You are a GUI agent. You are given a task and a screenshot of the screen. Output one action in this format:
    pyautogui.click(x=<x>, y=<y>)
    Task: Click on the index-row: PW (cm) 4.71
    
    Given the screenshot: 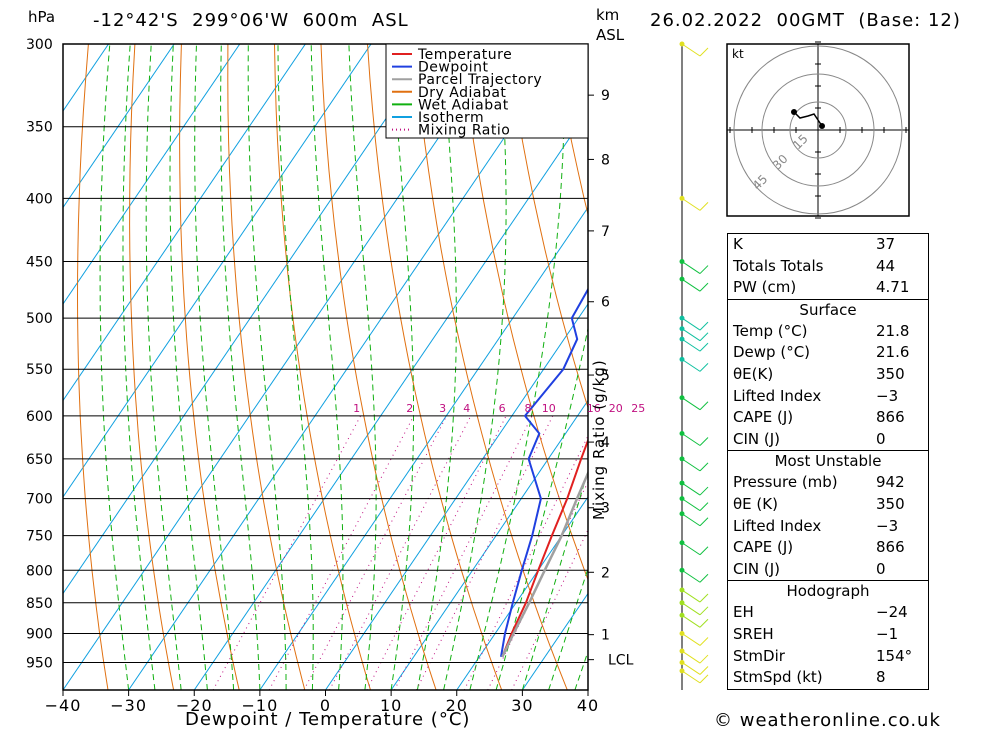 What is the action you would take?
    pyautogui.click(x=828, y=288)
    